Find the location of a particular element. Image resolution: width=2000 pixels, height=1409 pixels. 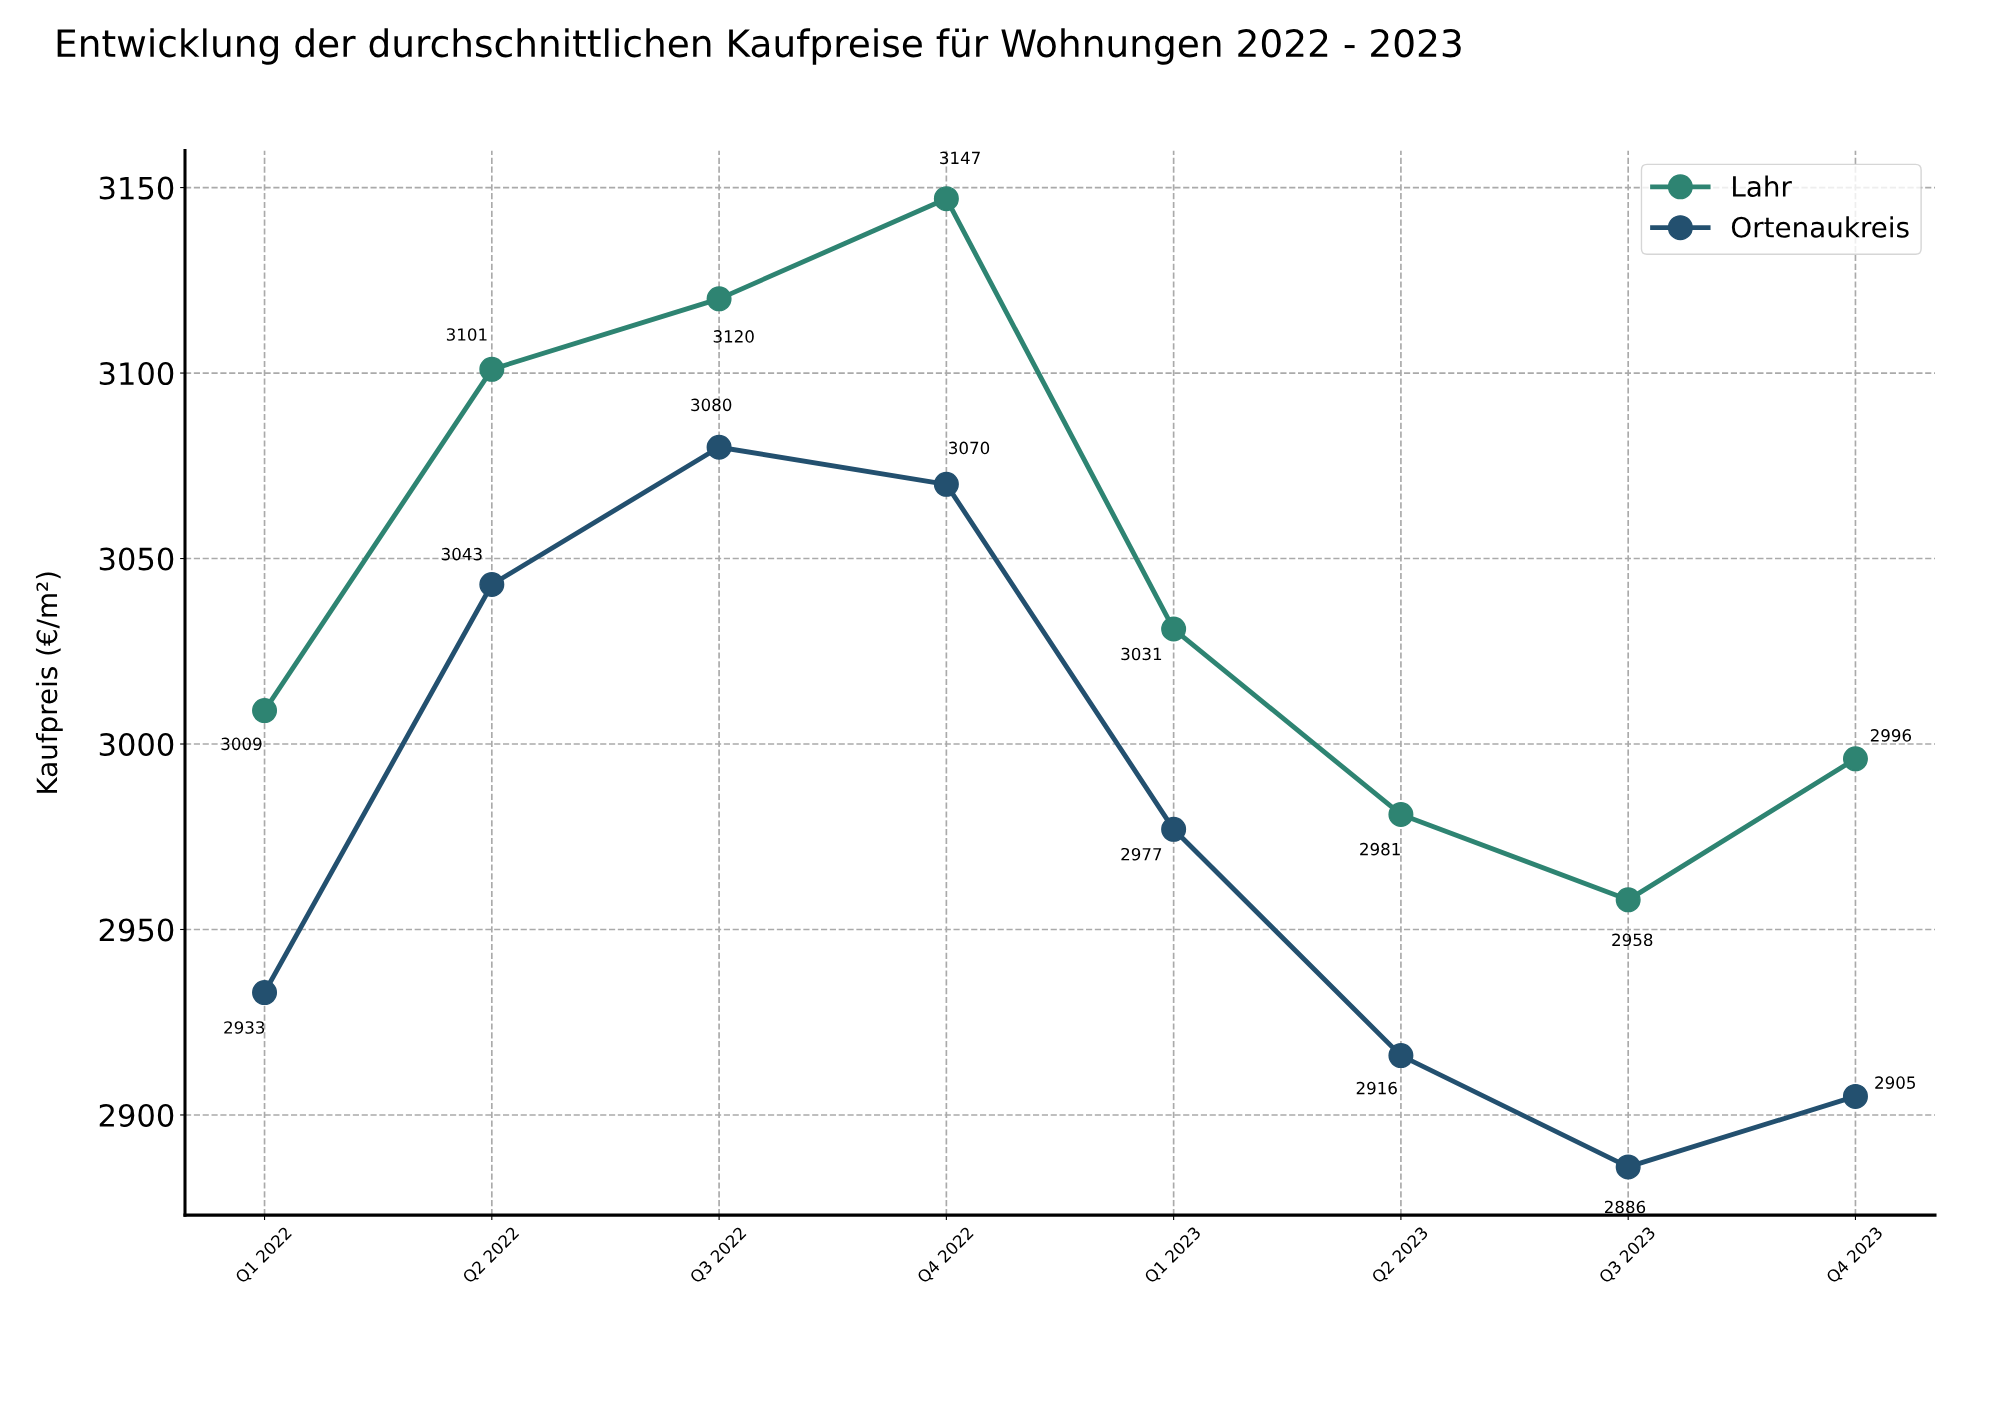

y-axis-title: Kaufpreis (€/m²) is located at coordinates (49, 682).